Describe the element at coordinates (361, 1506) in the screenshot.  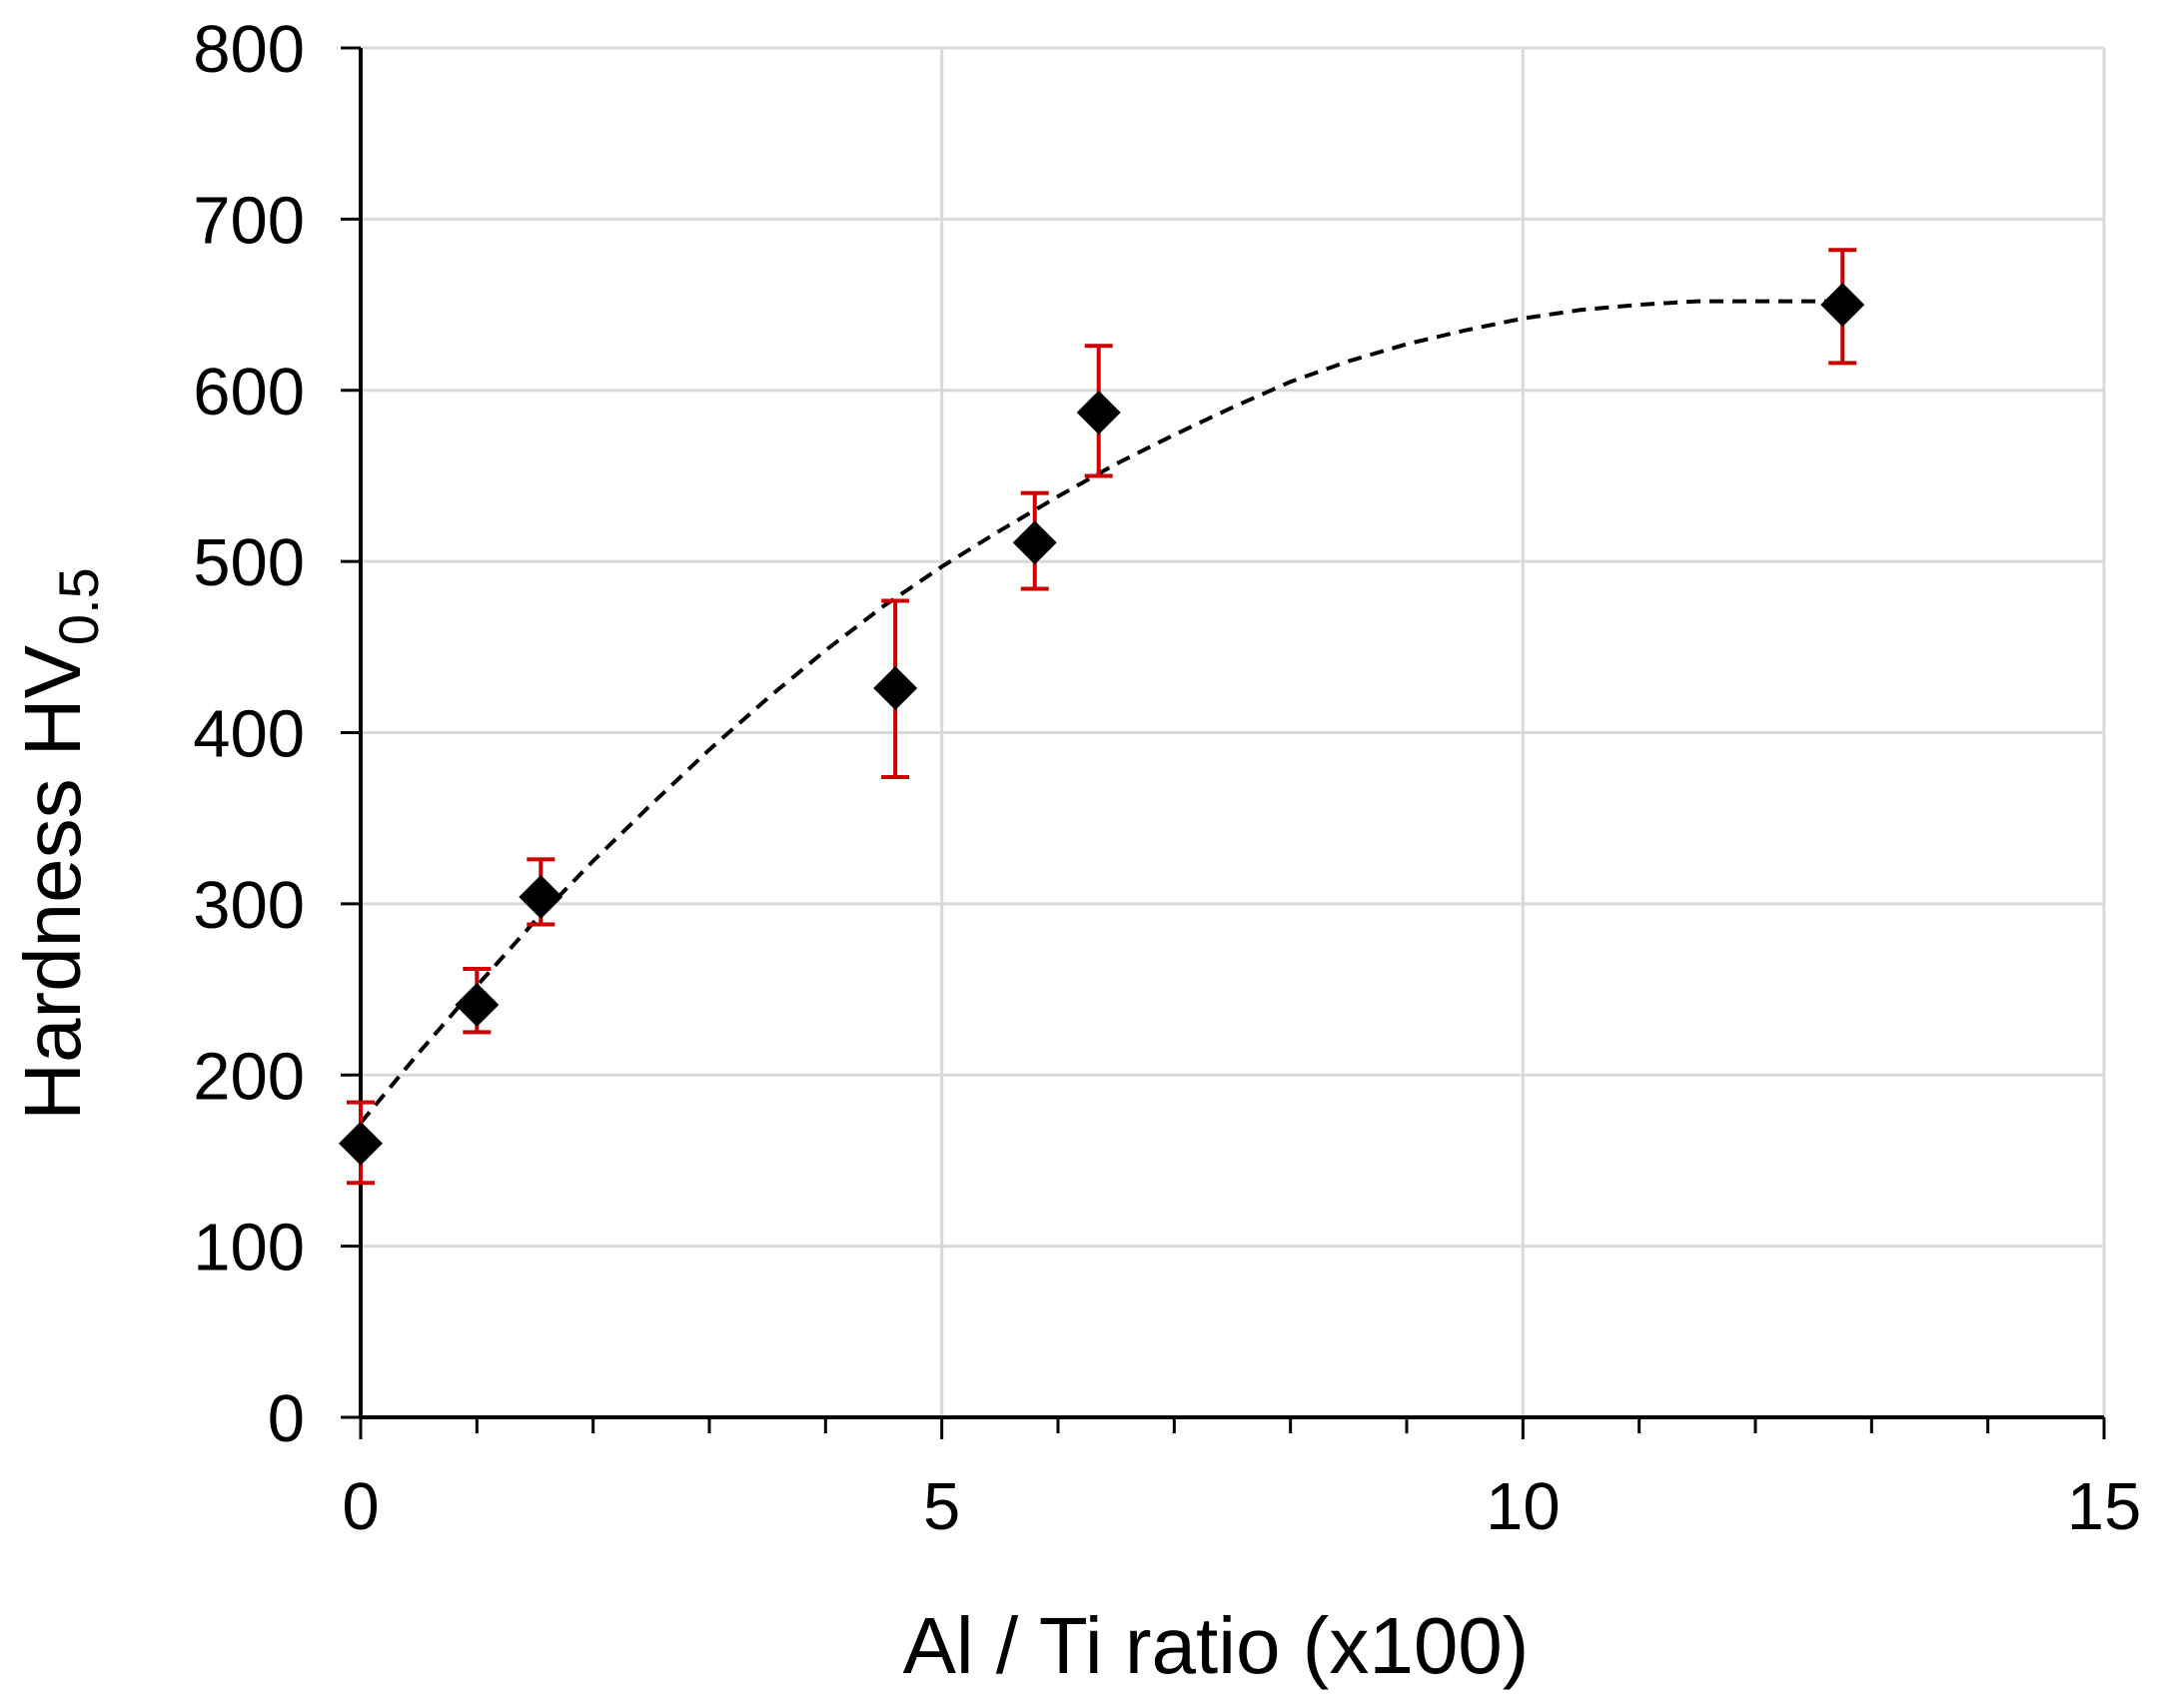
I see `x-tick-label: 0` at that location.